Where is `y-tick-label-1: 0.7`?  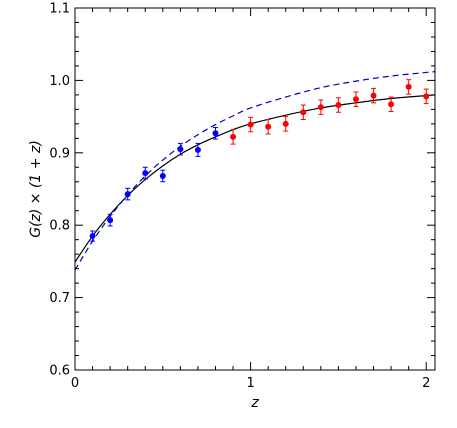
y-tick-label-1: 0.7 is located at coordinates (59, 298).